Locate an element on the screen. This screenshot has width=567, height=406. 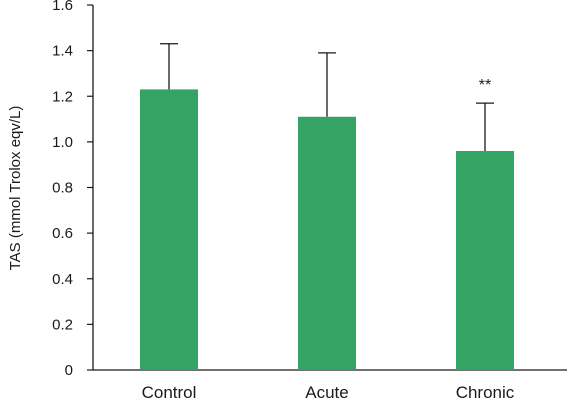
bar-chronic is located at coordinates (485, 260).